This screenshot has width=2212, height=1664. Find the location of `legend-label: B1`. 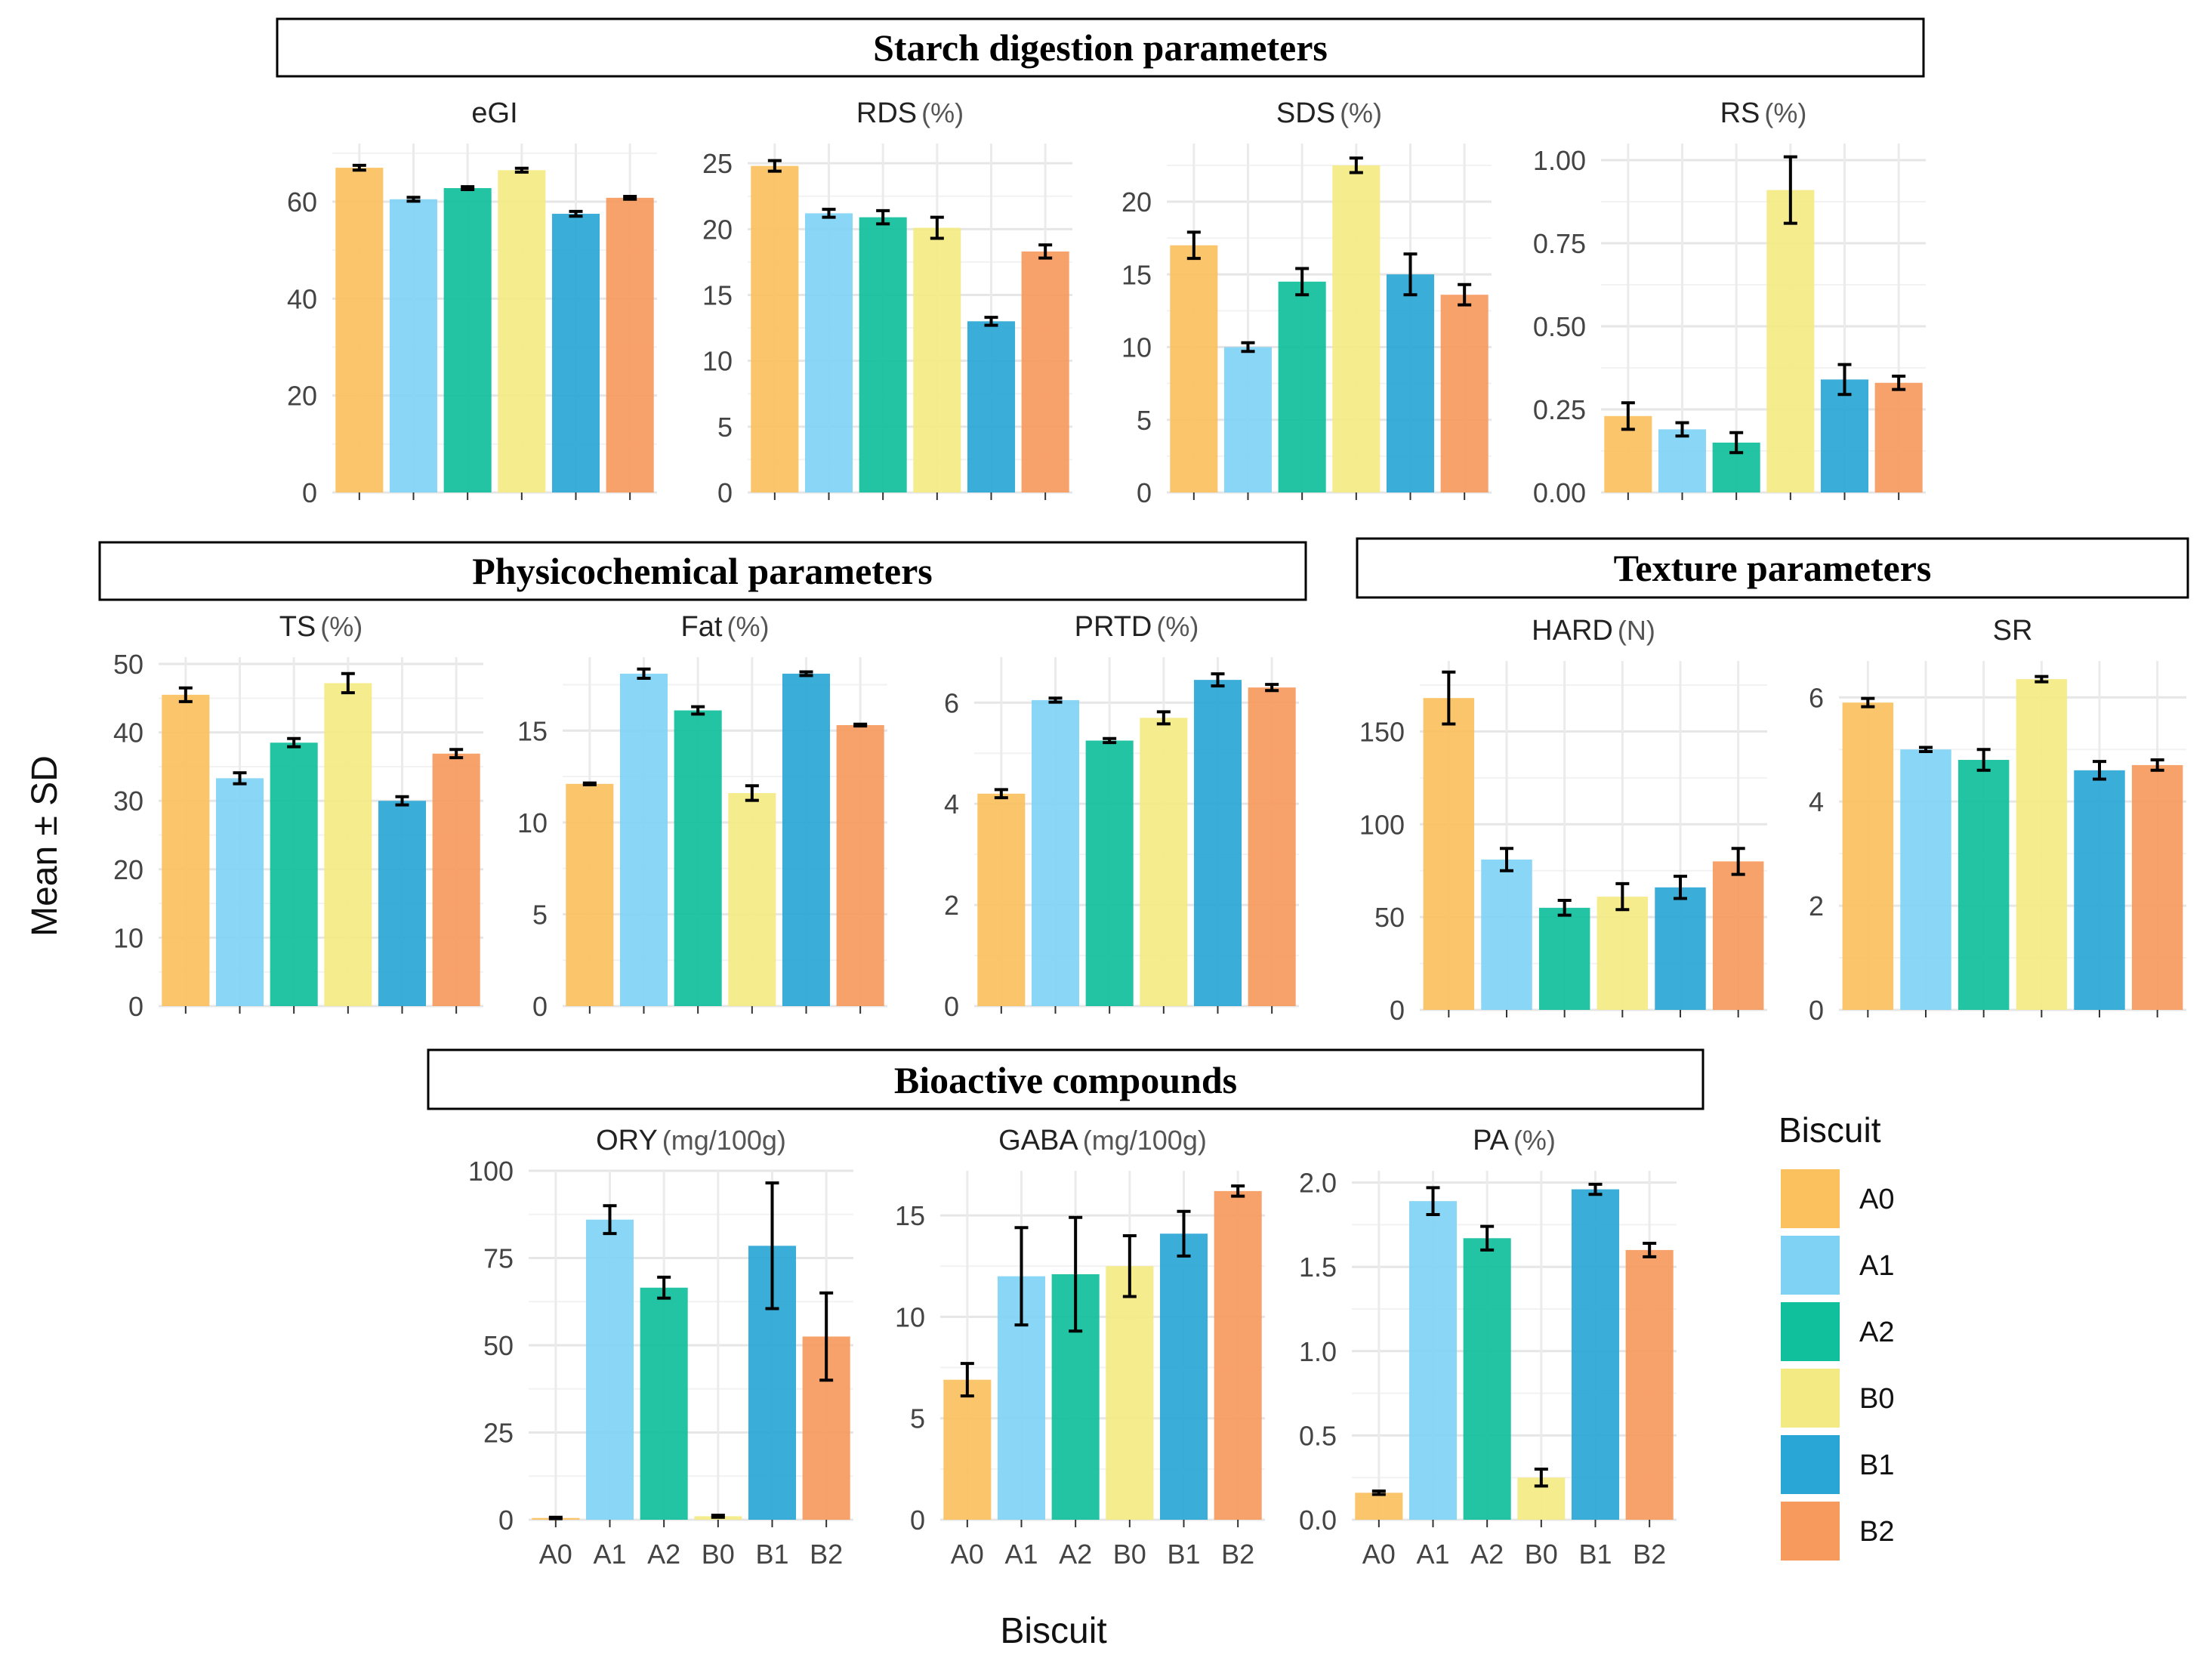

legend-label: B1 is located at coordinates (1876, 1465).